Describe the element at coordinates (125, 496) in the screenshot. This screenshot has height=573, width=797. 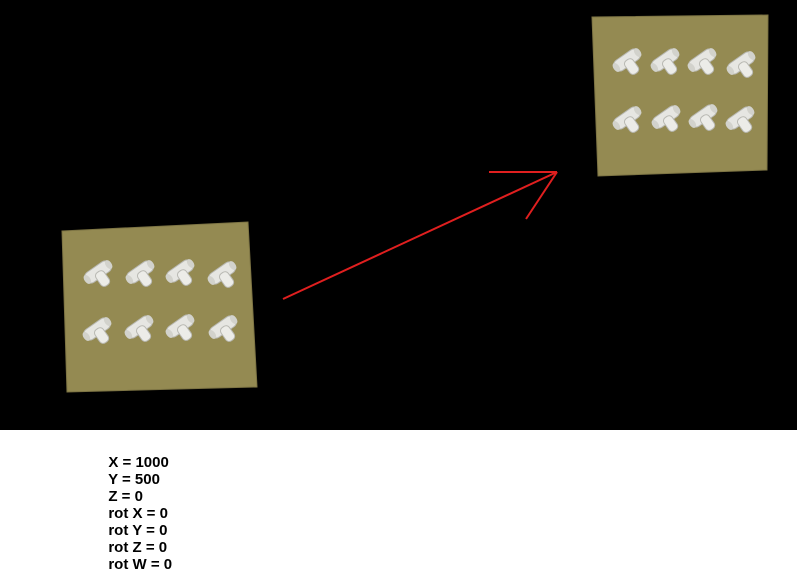
I see `pose-z: Z = 0` at that location.